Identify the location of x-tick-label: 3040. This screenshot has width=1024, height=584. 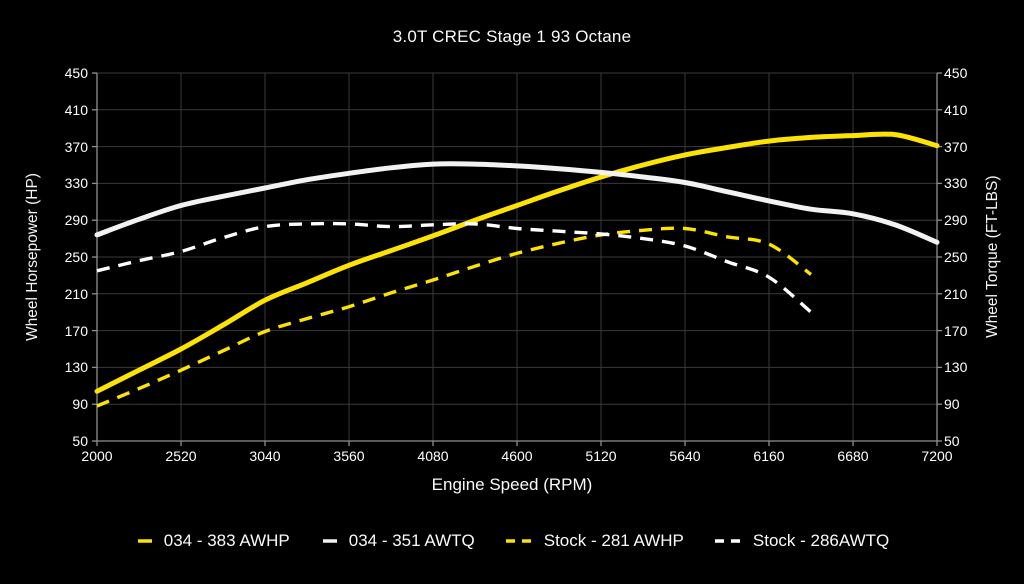
(265, 456).